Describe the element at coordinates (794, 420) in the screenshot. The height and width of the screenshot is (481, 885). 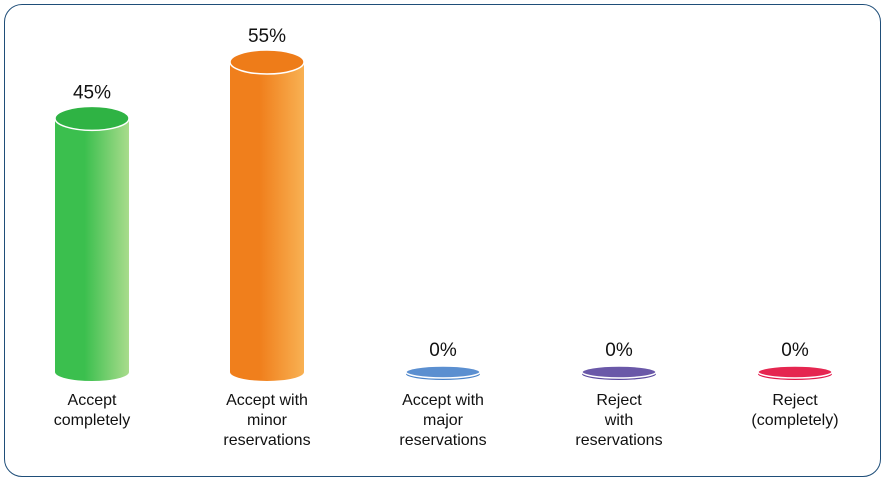
I see `category-label: (completely)` at that location.